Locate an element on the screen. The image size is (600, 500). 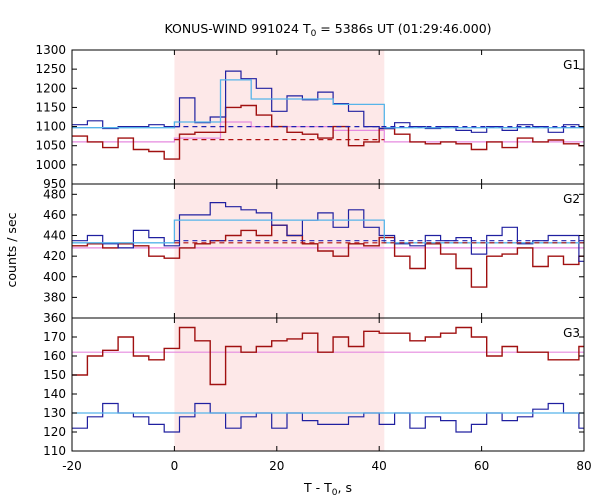
blue-count-histogram is located at coordinates (328, 417).